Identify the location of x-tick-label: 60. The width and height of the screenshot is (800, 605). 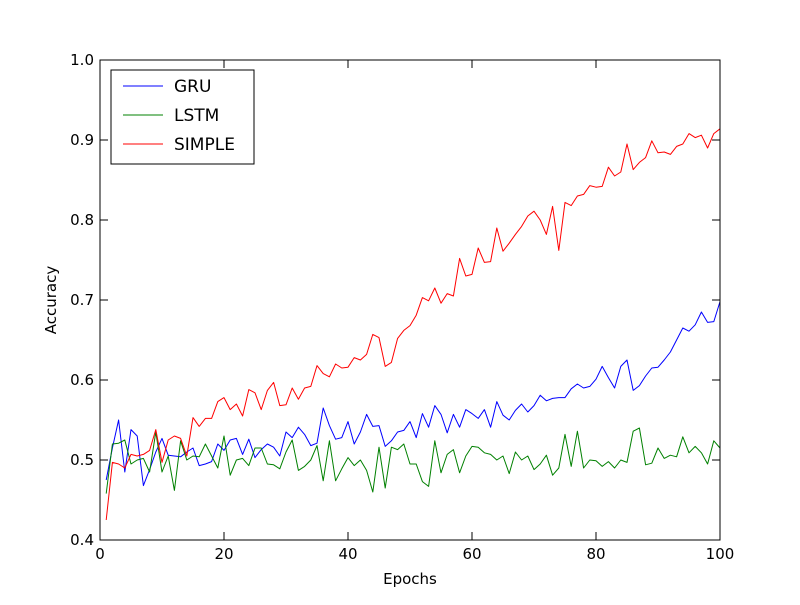
(471, 554).